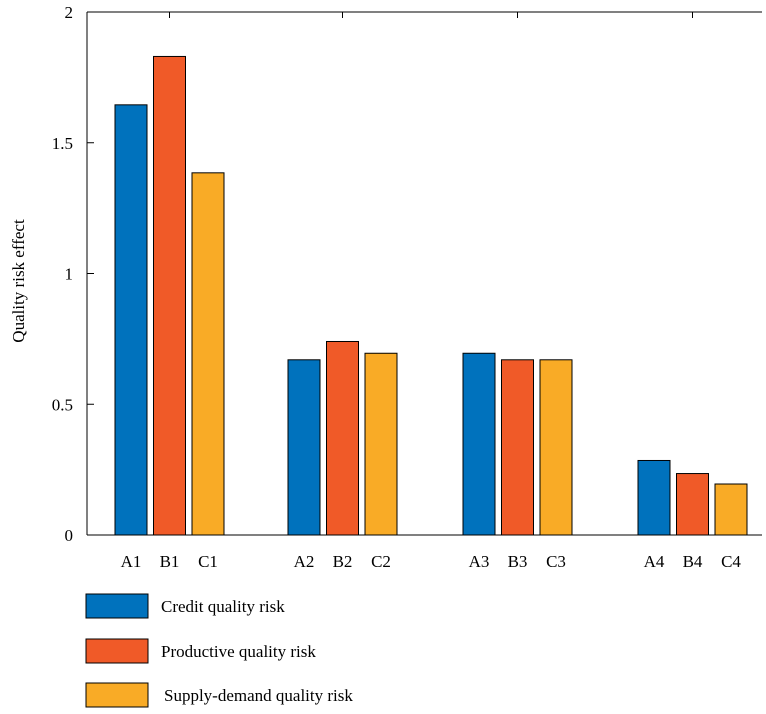  Describe the element at coordinates (381, 561) in the screenshot. I see `x-tick-label: C2` at that location.